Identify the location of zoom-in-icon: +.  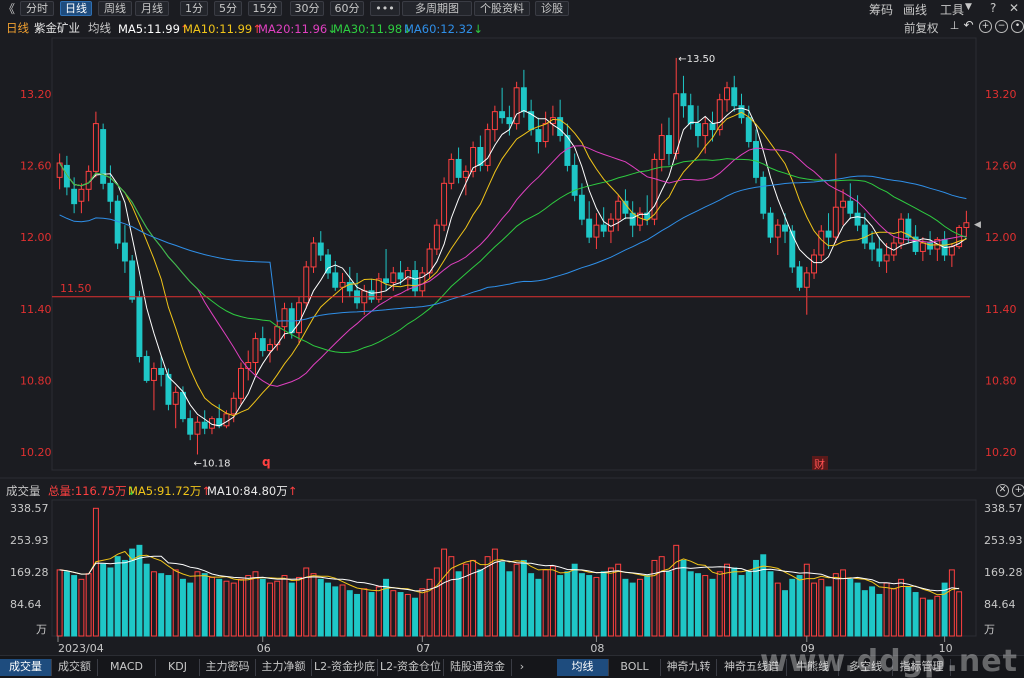
(985, 26).